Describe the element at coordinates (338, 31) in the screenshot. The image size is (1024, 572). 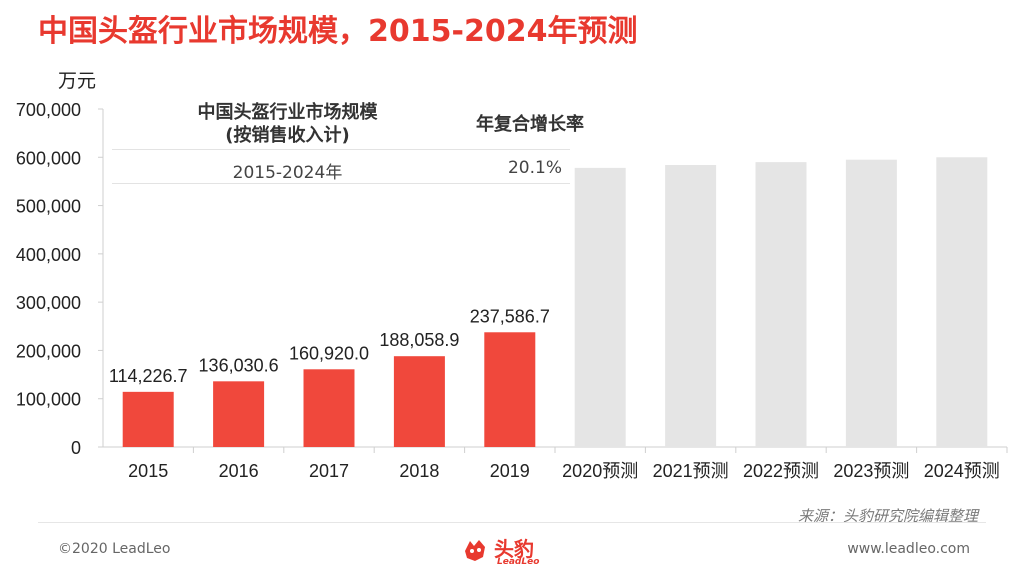
I see `page-title: 中国头盔行业市场规模，2015-2024年预测` at that location.